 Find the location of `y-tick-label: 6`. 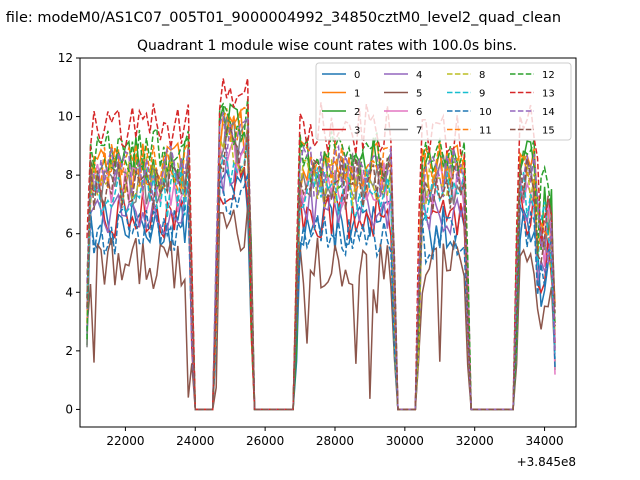

y-tick-label: 6 is located at coordinates (69, 234).